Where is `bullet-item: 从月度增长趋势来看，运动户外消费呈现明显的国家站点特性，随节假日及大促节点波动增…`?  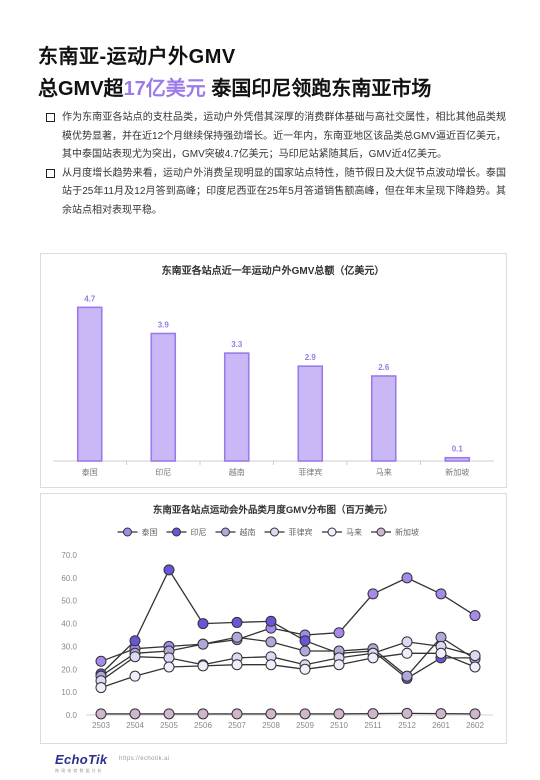 bullet-item: 从月度增长趋势来看，运动户外消费呈现明显的国家站点特性，随节假日及大促节点波动增… is located at coordinates (276, 193).